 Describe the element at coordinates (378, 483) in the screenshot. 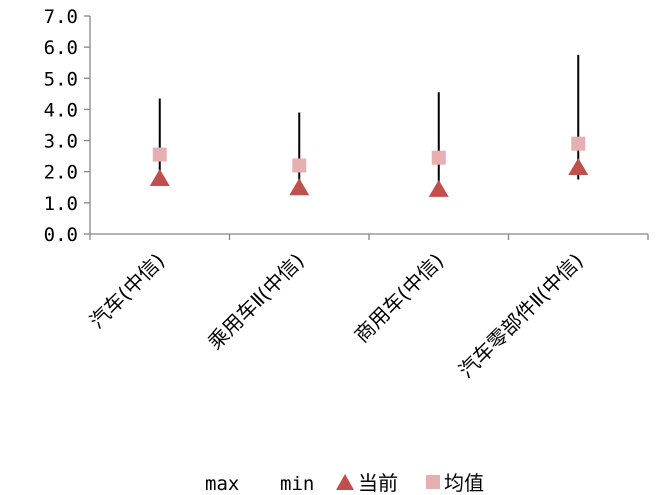

I see `legend-label-current: 当前` at that location.